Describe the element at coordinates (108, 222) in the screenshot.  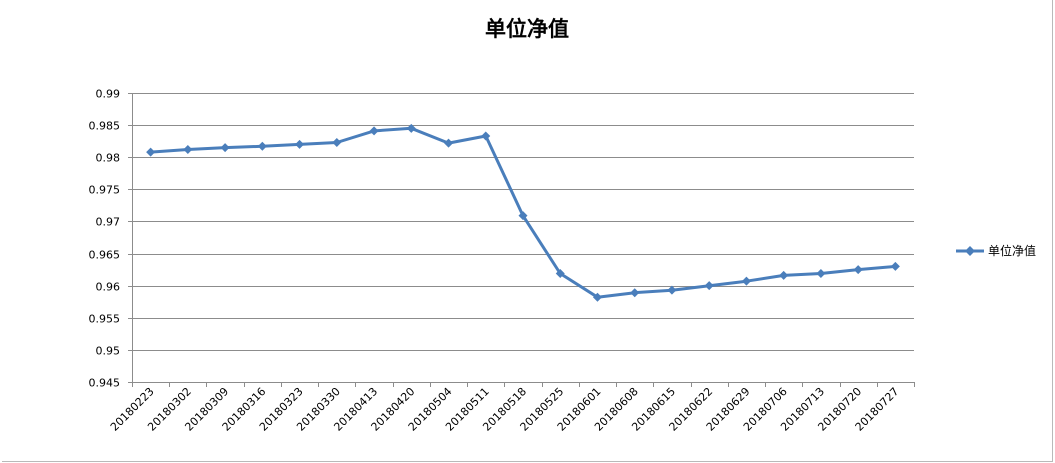
I see `y-tick-label: 0.97` at that location.